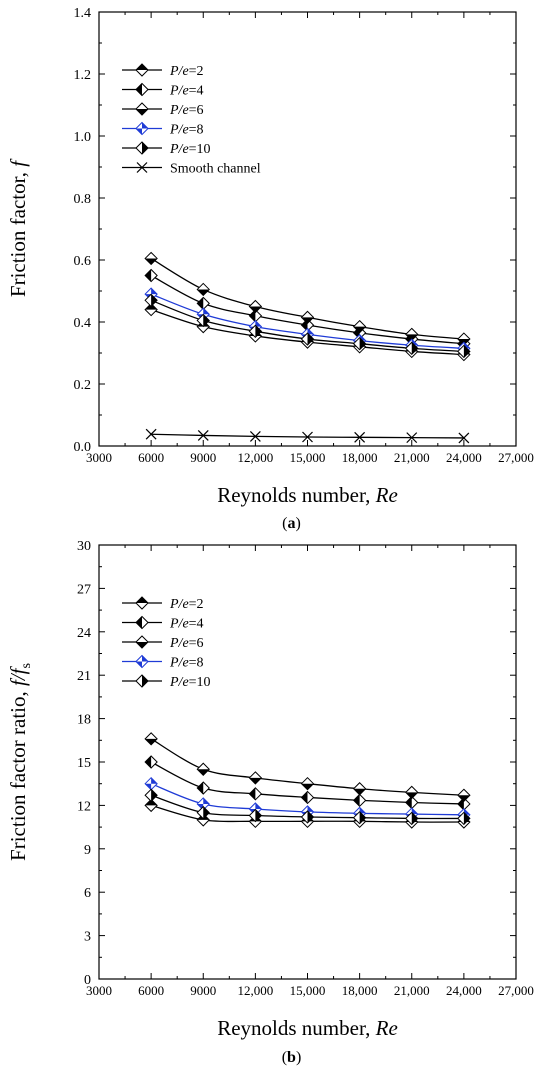 This screenshot has width=550, height=1075. Describe the element at coordinates (84, 763) in the screenshot. I see `y-tick-label: 15` at that location.